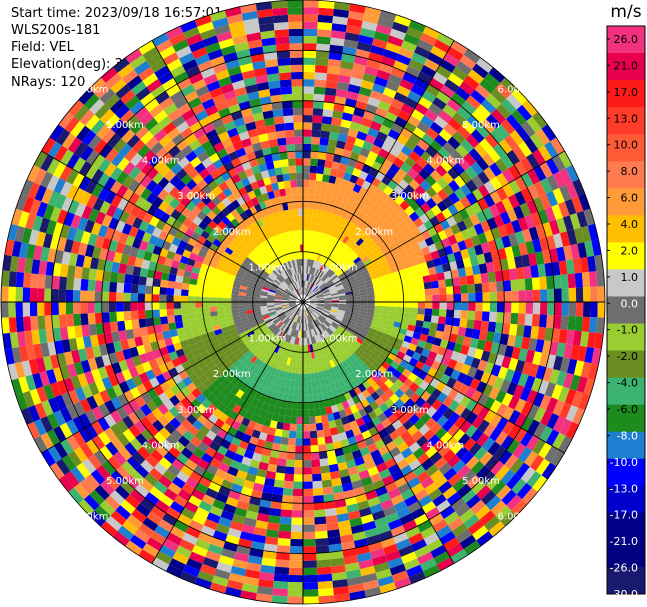  Describe the element at coordinates (56, 30) in the screenshot. I see `instrument-label: WLS200s-181` at that location.